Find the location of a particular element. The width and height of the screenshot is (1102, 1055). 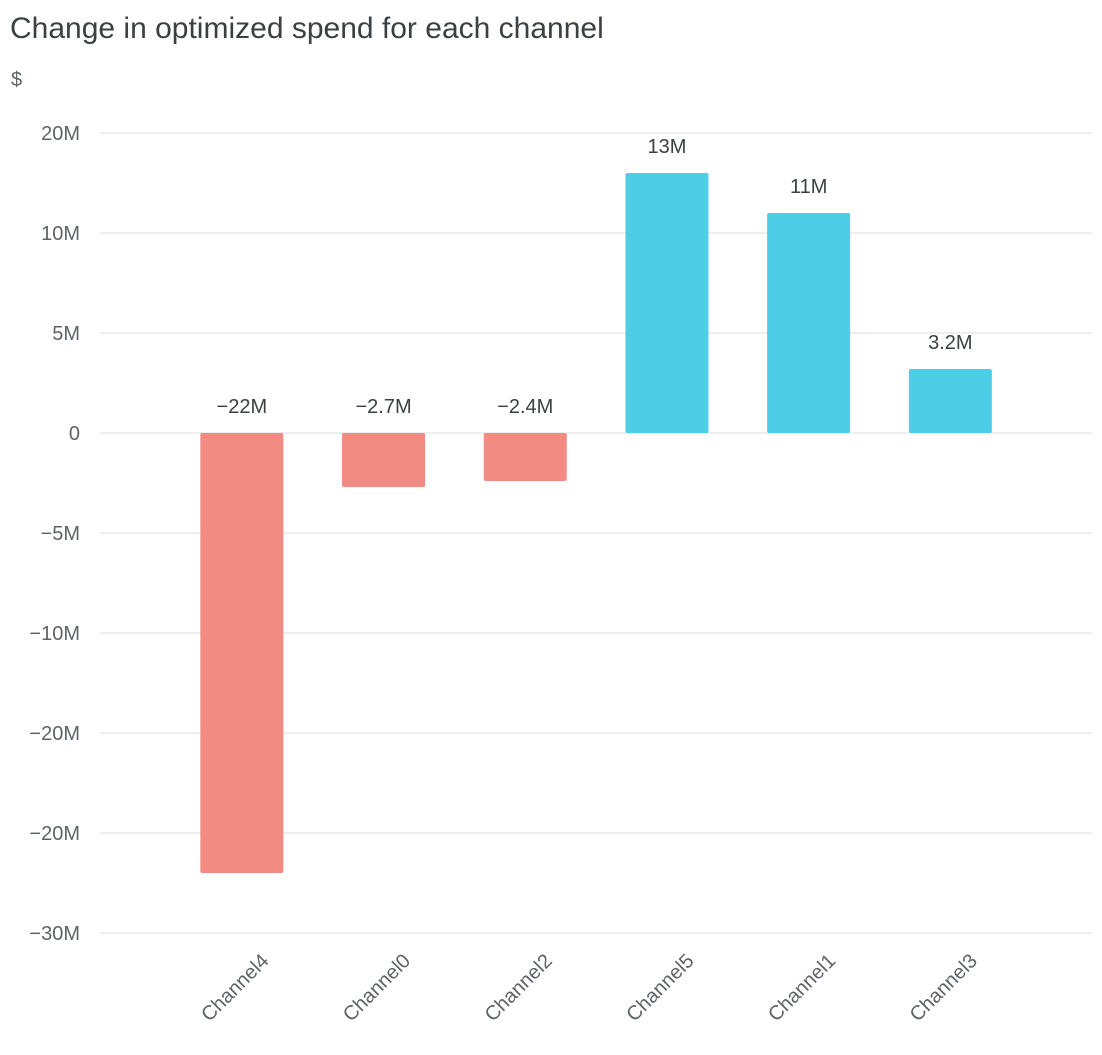

y-tick-label: 10M is located at coordinates (60, 234).